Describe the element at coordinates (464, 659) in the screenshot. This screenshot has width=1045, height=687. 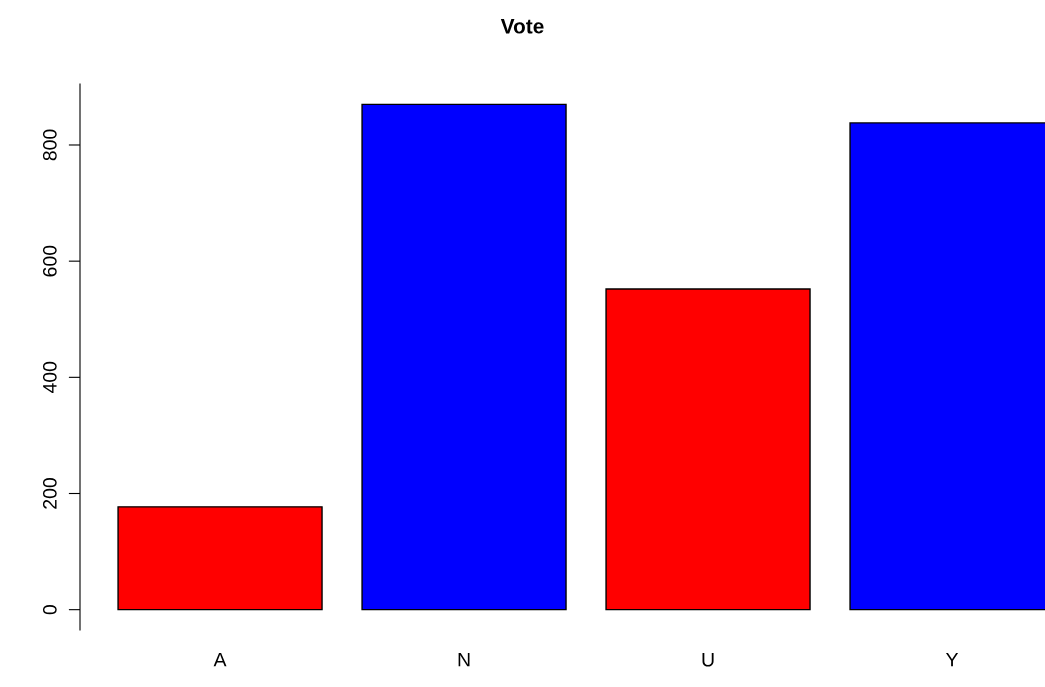
I see `x-tick-label: N` at that location.